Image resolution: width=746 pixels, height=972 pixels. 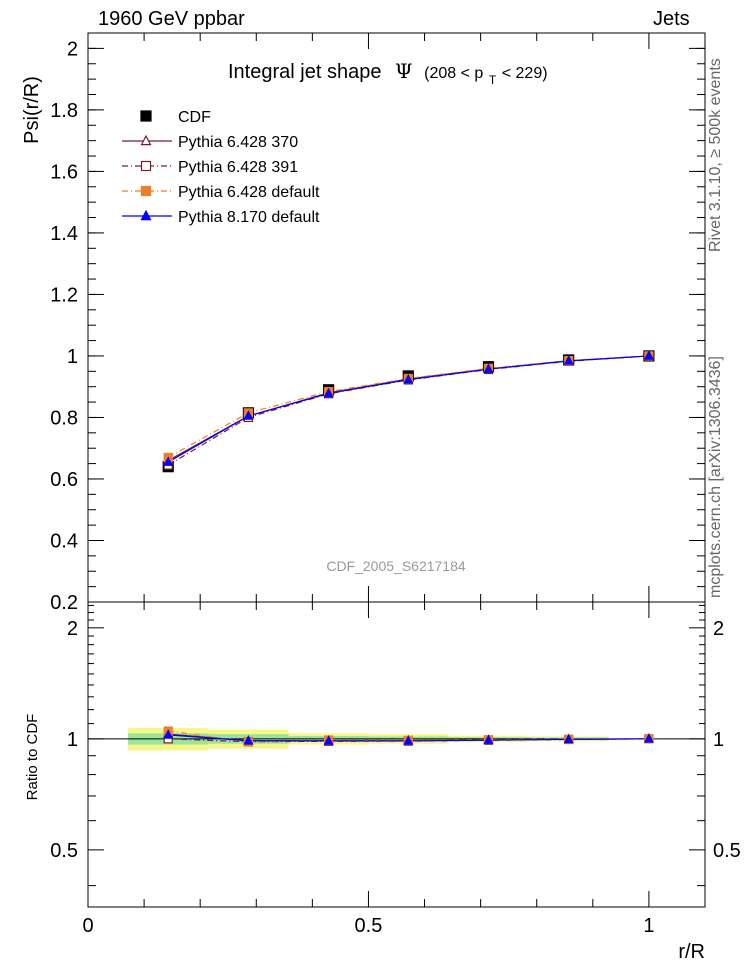 What do you see at coordinates (238, 142) in the screenshot?
I see `legend-label: Pythia 6.428 370` at bounding box center [238, 142].